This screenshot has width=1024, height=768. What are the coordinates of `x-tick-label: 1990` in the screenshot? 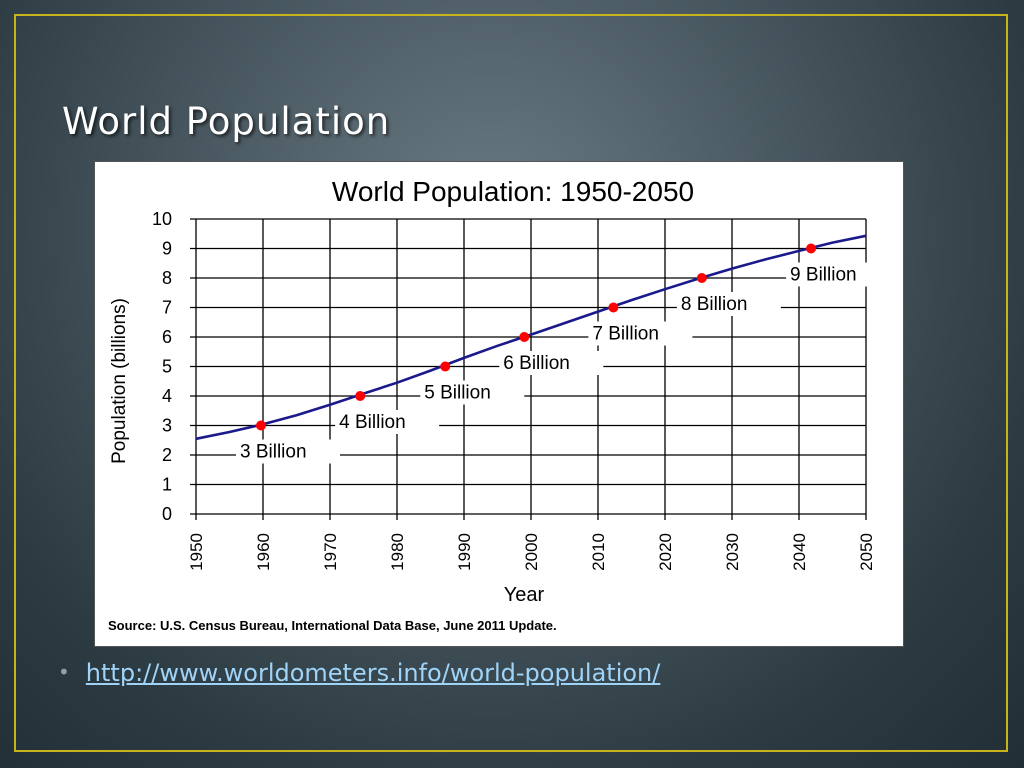 It's located at (464, 552).